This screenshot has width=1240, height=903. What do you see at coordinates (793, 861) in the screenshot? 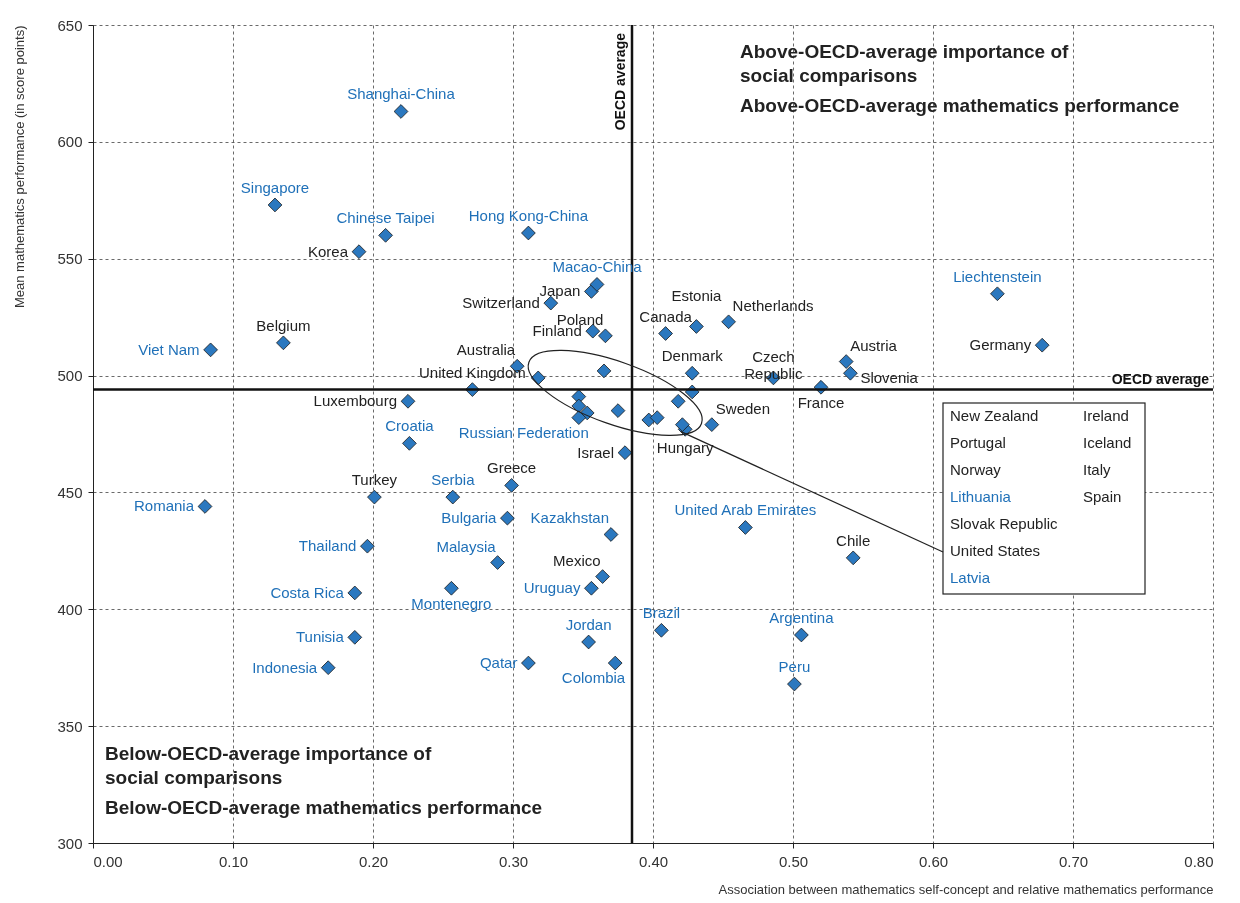
I see `x-tick-label: 0.50` at bounding box center [793, 861].